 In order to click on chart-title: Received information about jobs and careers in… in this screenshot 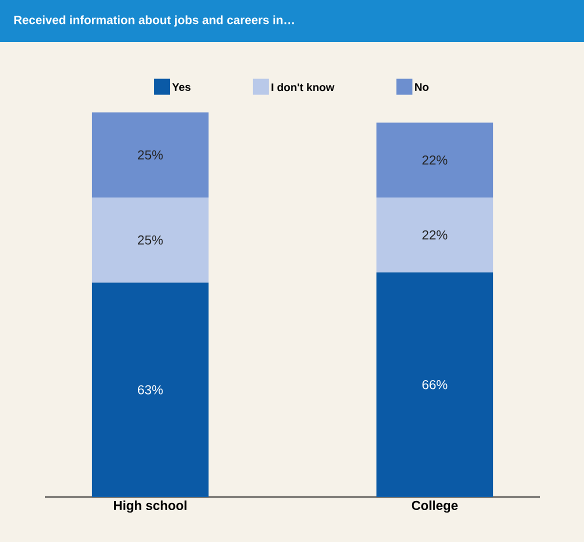, I will do `click(154, 21)`.